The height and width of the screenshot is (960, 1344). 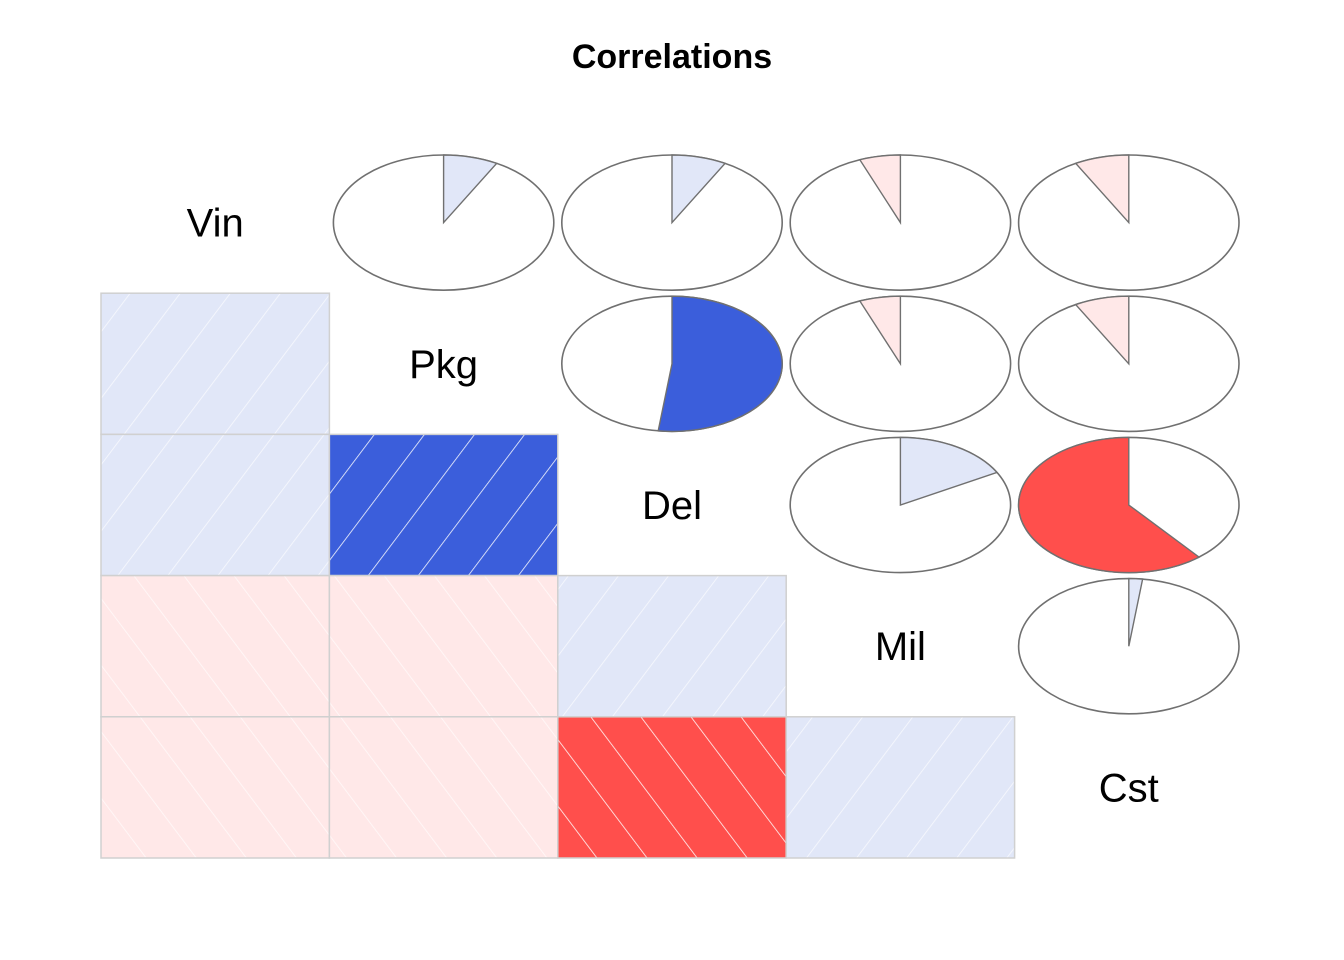 What do you see at coordinates (215, 224) in the screenshot?
I see `diagonal-label-vin: Vin` at bounding box center [215, 224].